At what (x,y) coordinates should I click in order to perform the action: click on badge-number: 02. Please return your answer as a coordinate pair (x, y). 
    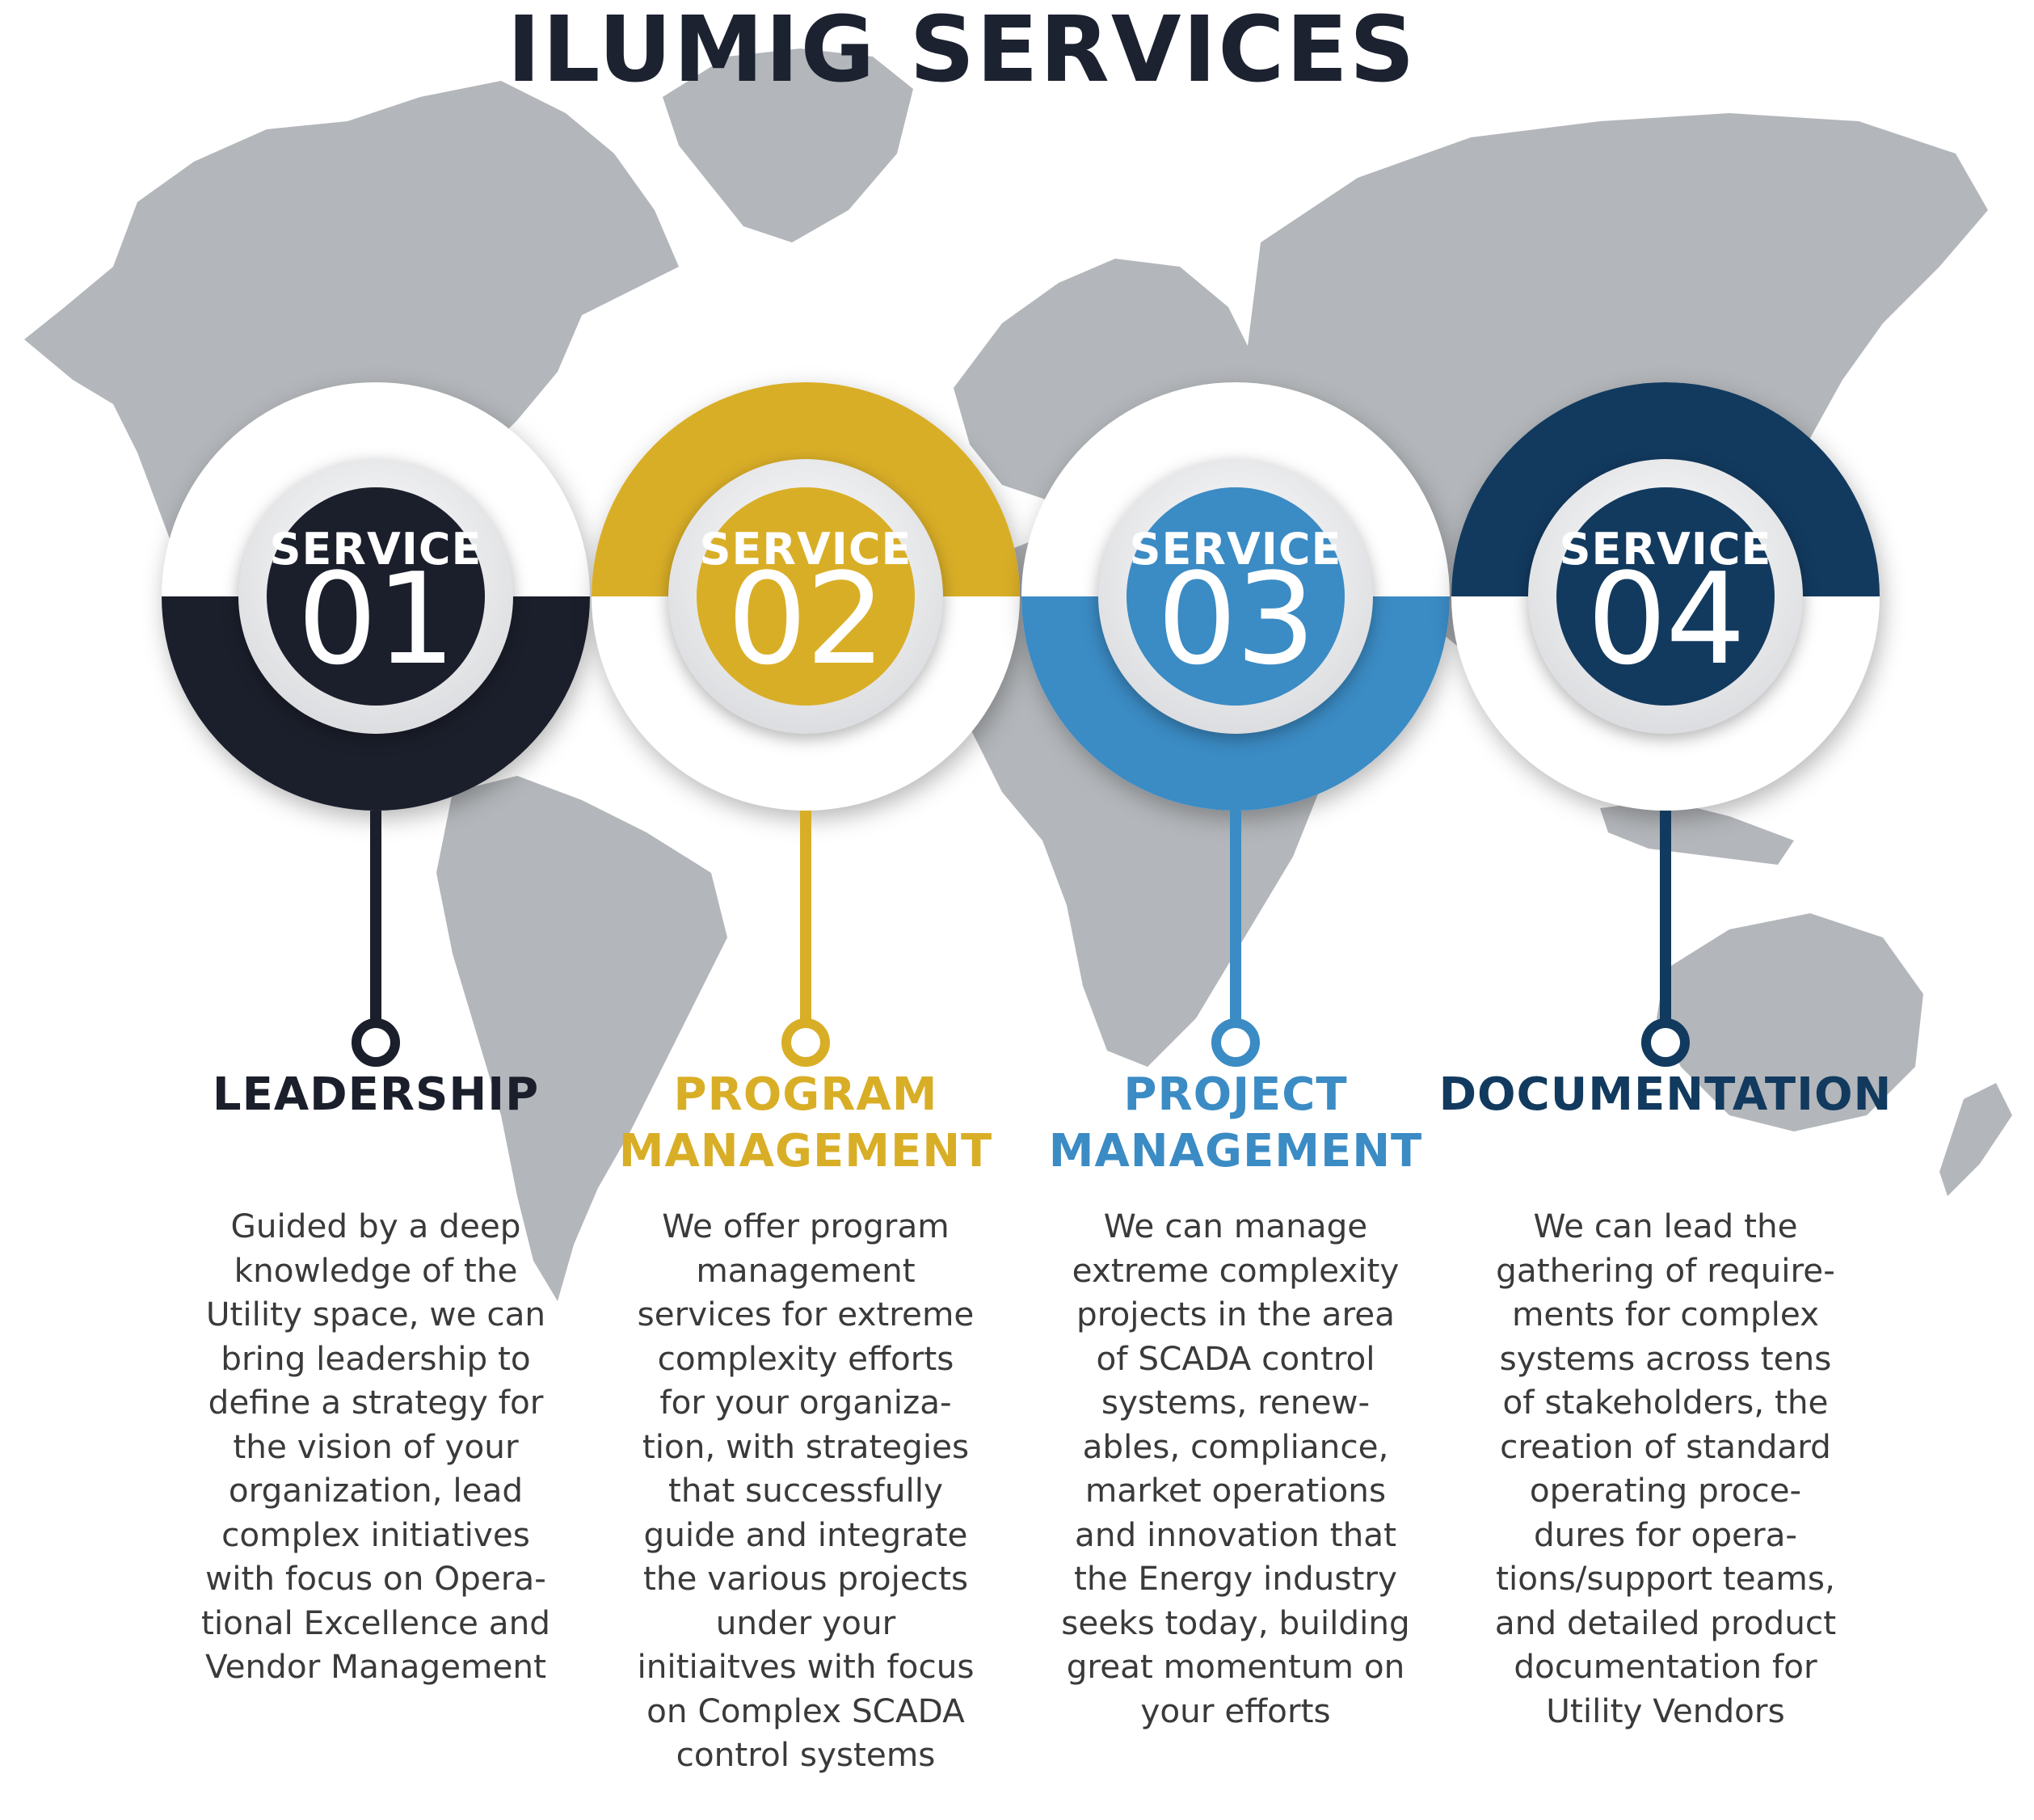
    Looking at the image, I should click on (806, 619).